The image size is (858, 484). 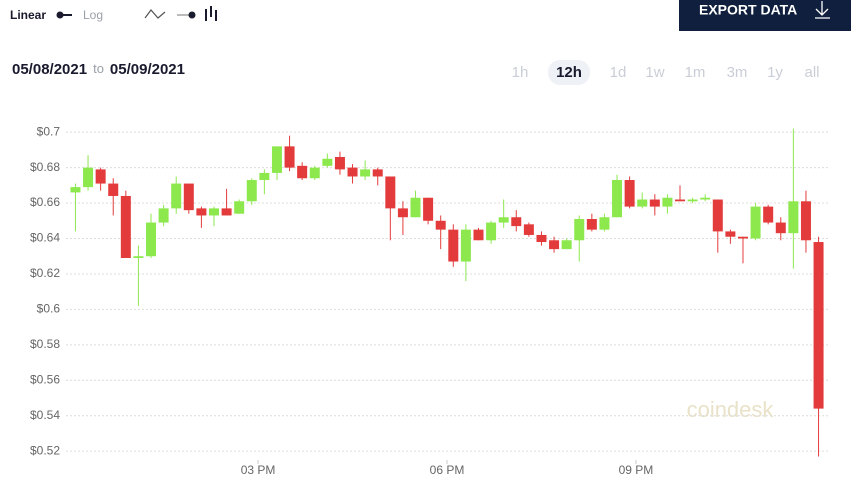 What do you see at coordinates (45, 273) in the screenshot?
I see `y-tick-label: $0.62` at bounding box center [45, 273].